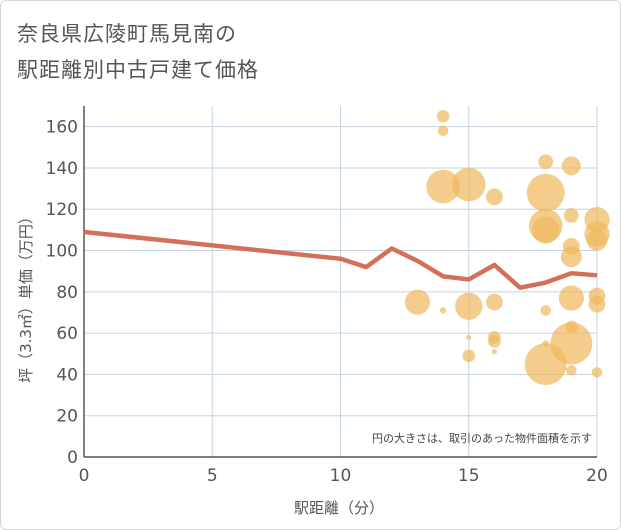 Image resolution: width=621 pixels, height=530 pixels. What do you see at coordinates (62, 252) in the screenshot?
I see `y-tick-label: 100` at bounding box center [62, 252].